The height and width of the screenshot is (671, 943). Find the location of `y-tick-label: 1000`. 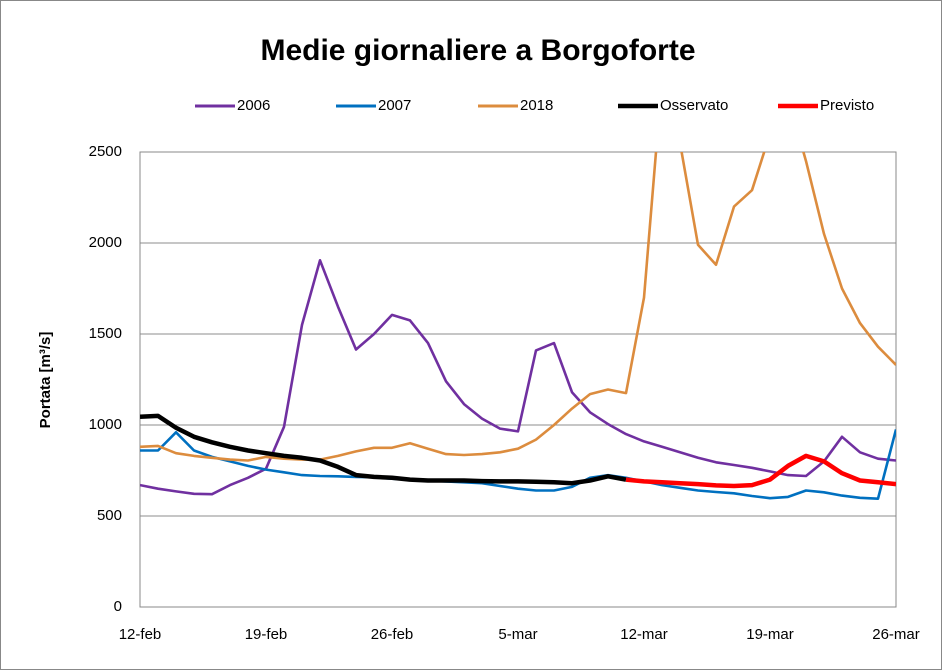

y-tick-label: 1000 is located at coordinates (105, 424).